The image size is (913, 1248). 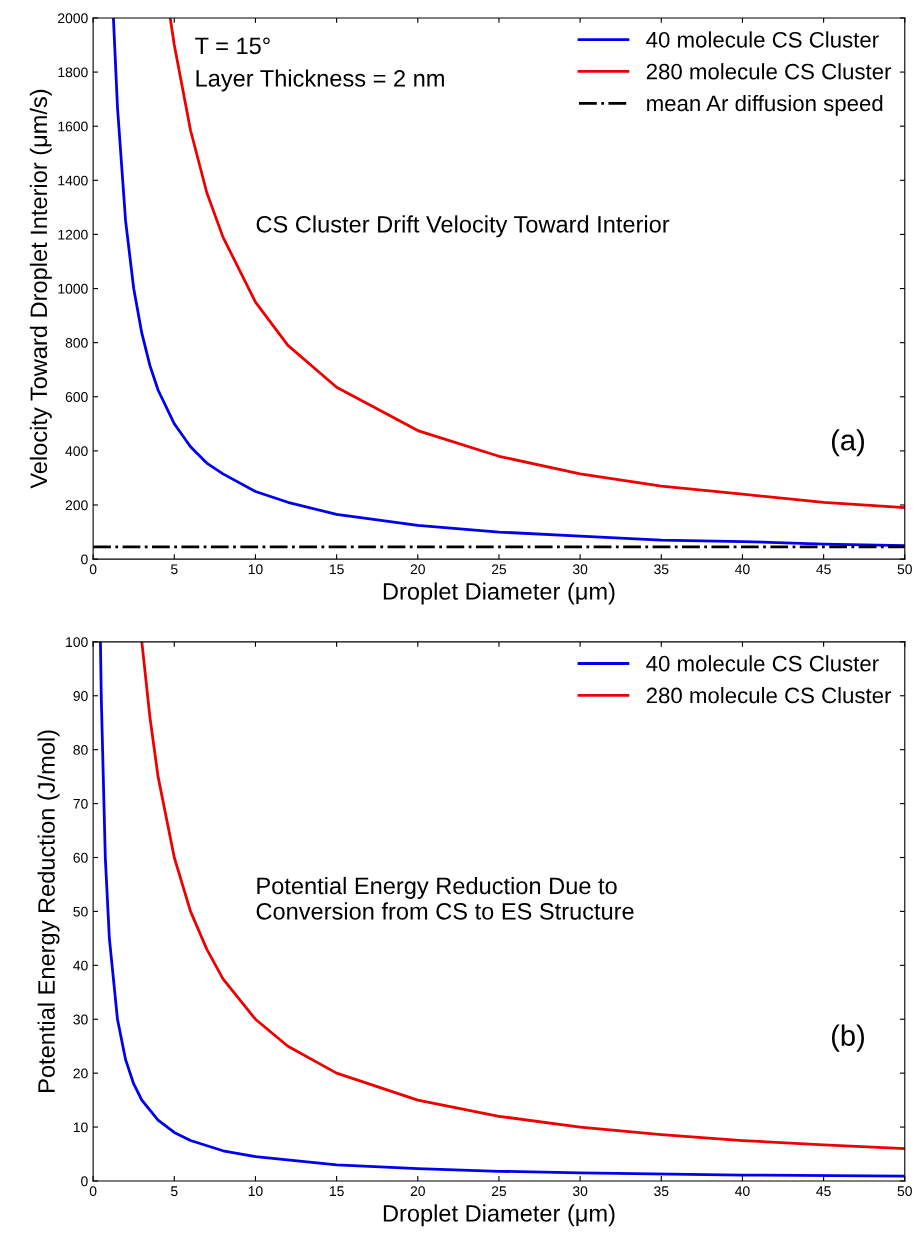 What do you see at coordinates (847, 443) in the screenshot?
I see `annotation: (a)` at bounding box center [847, 443].